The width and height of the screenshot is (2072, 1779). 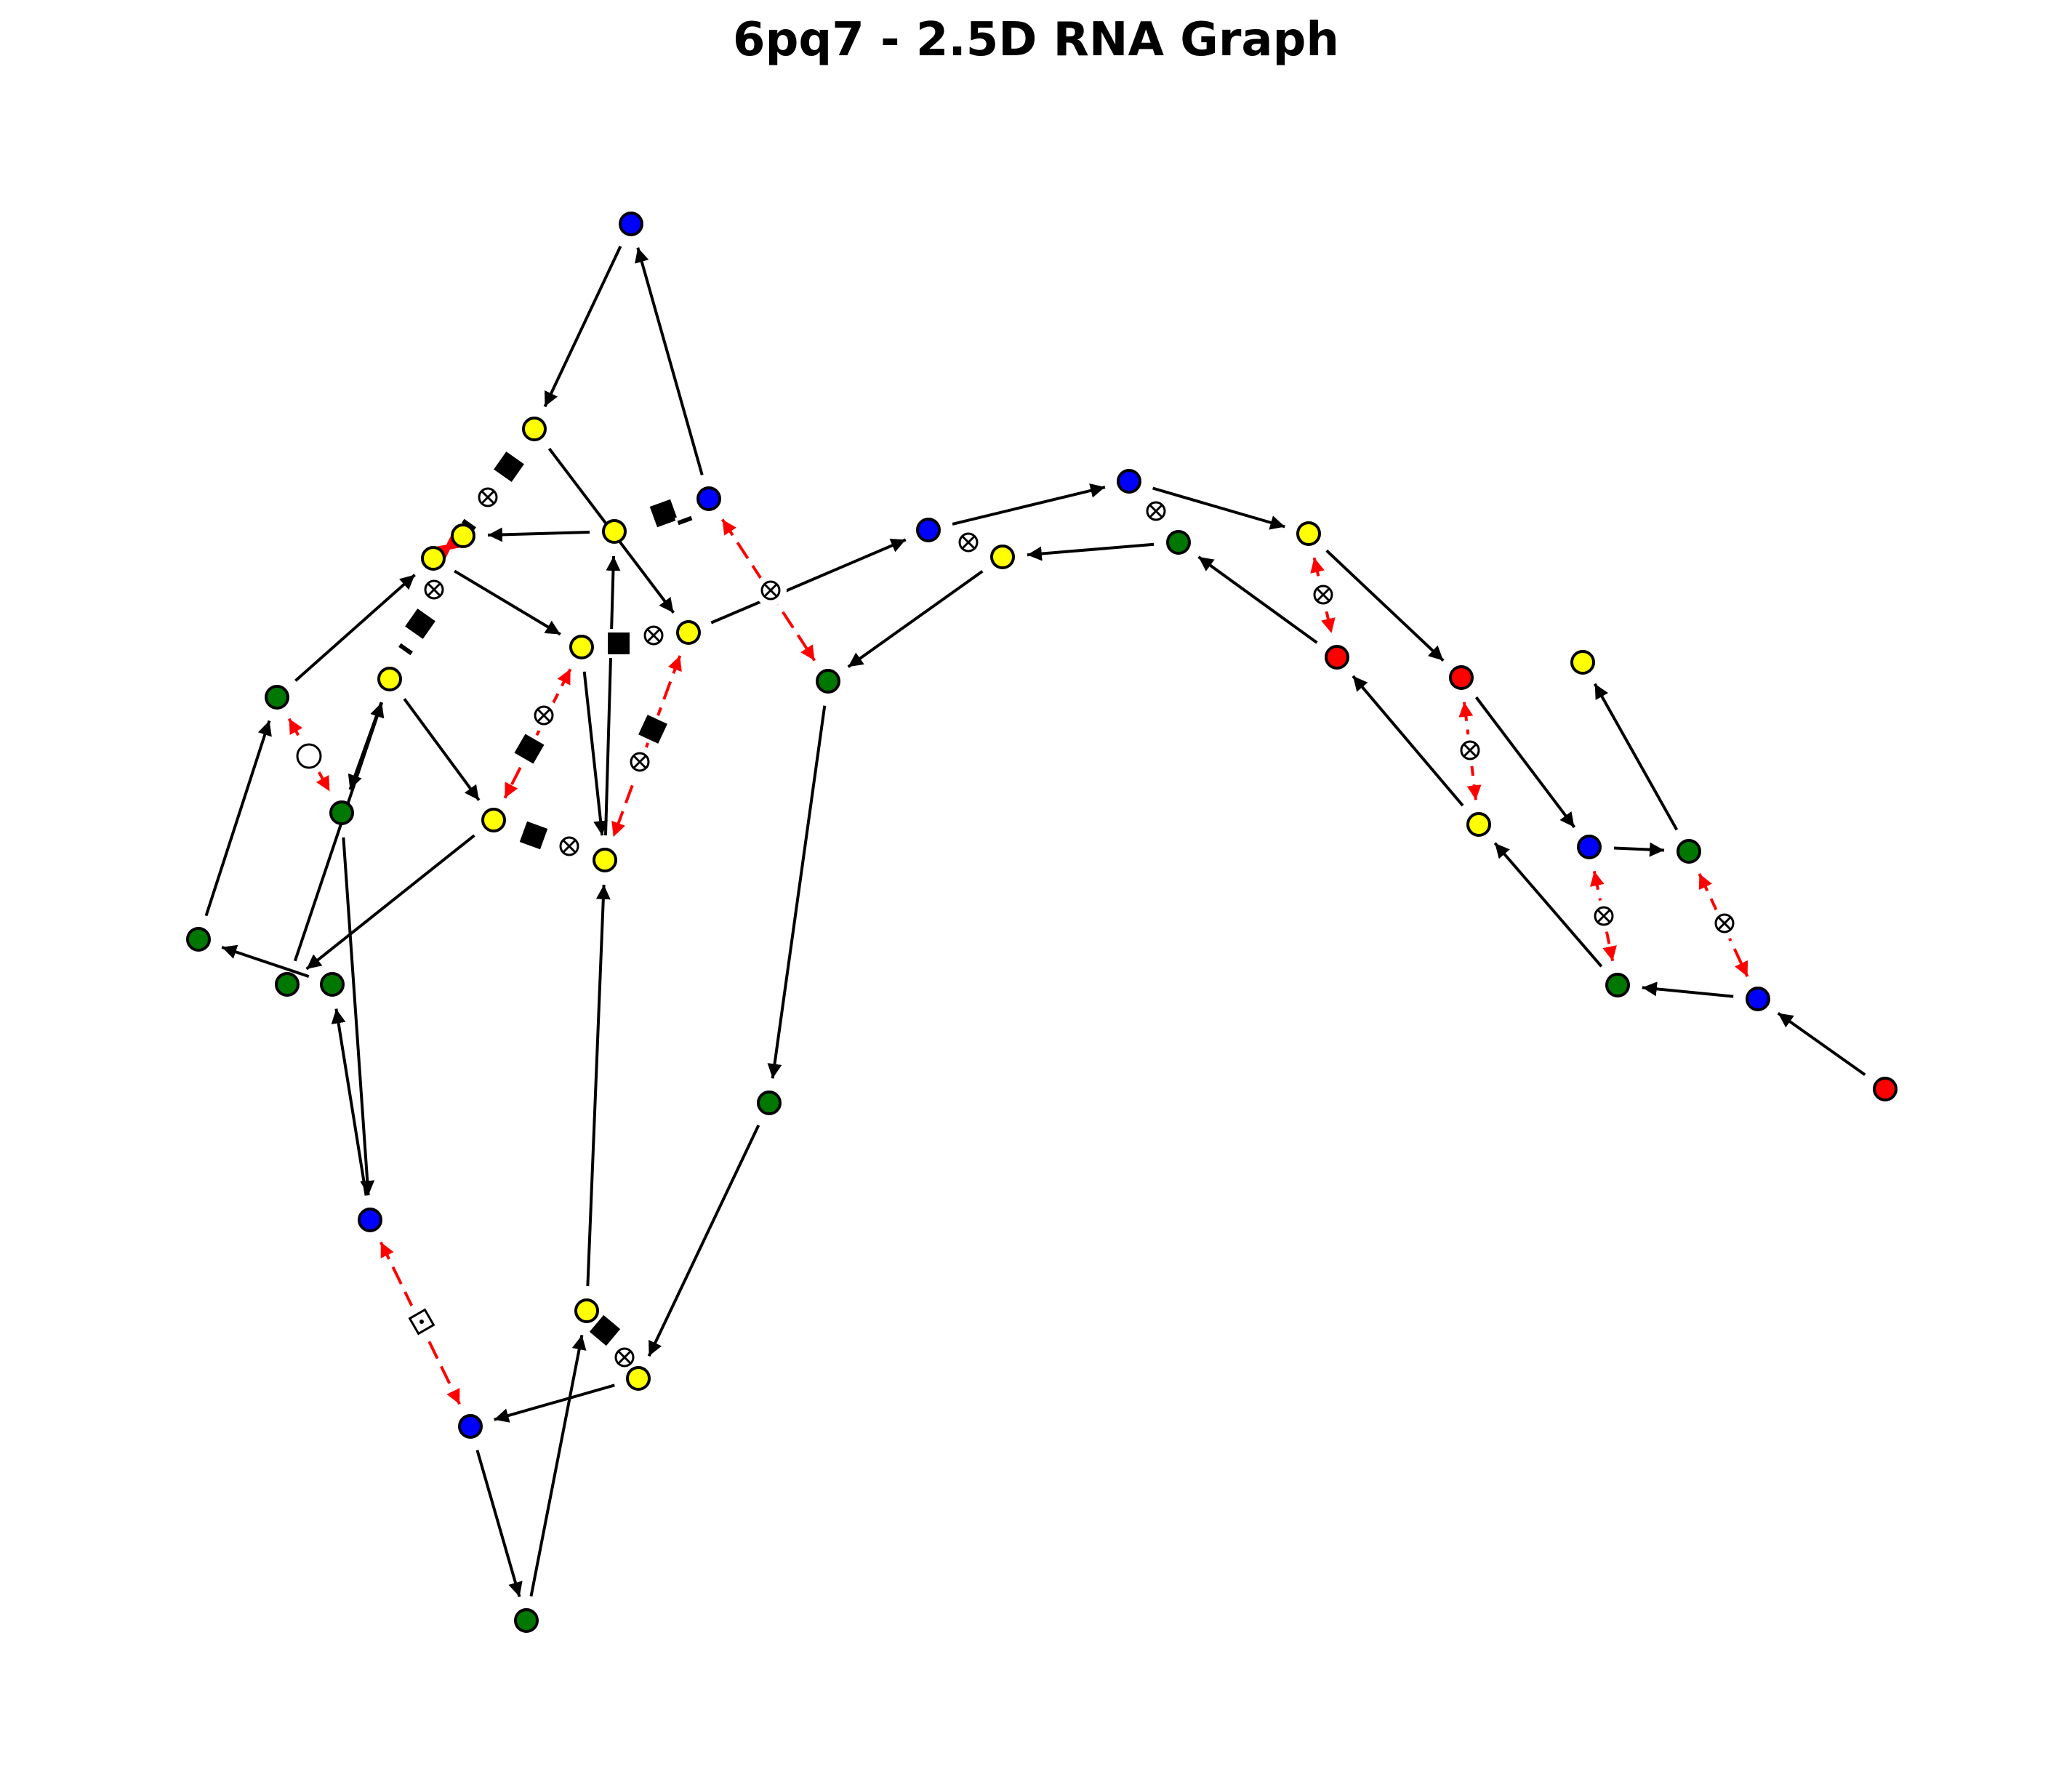 I want to click on interaction-circle-icon, so click(x=309, y=756).